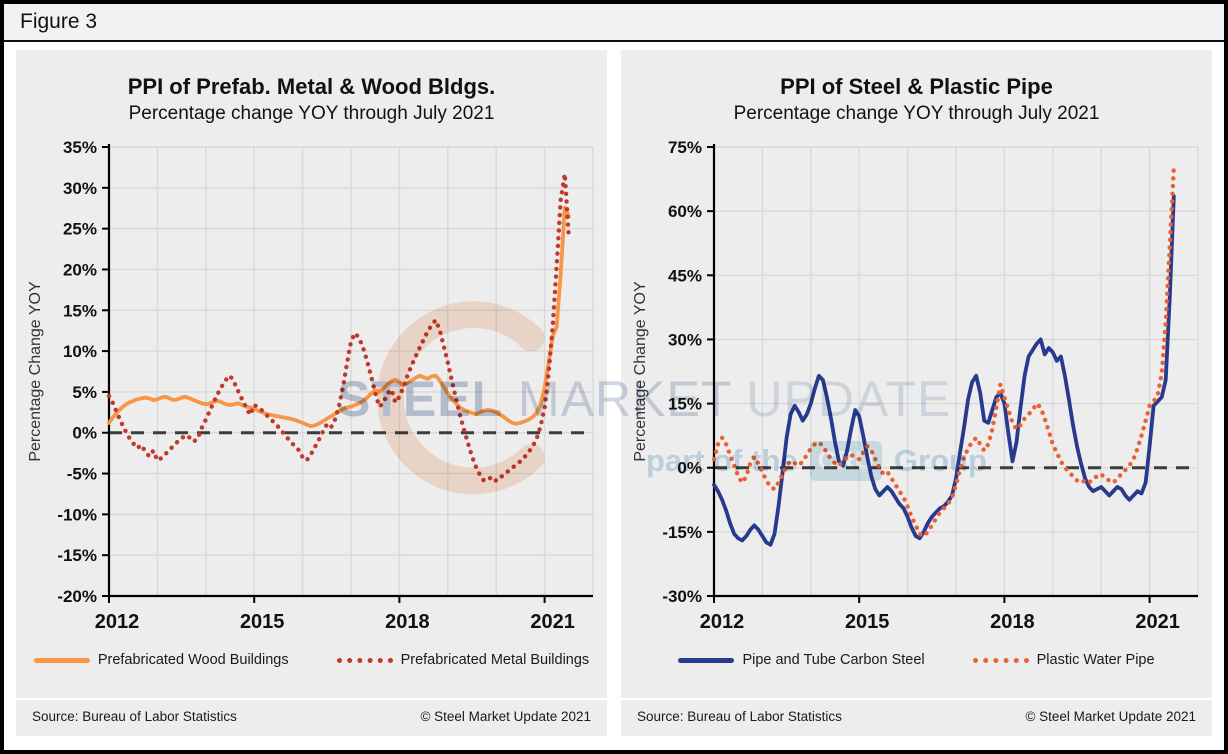 Image resolution: width=1228 pixels, height=754 pixels. I want to click on svg-text: 75%, so click(684, 147).